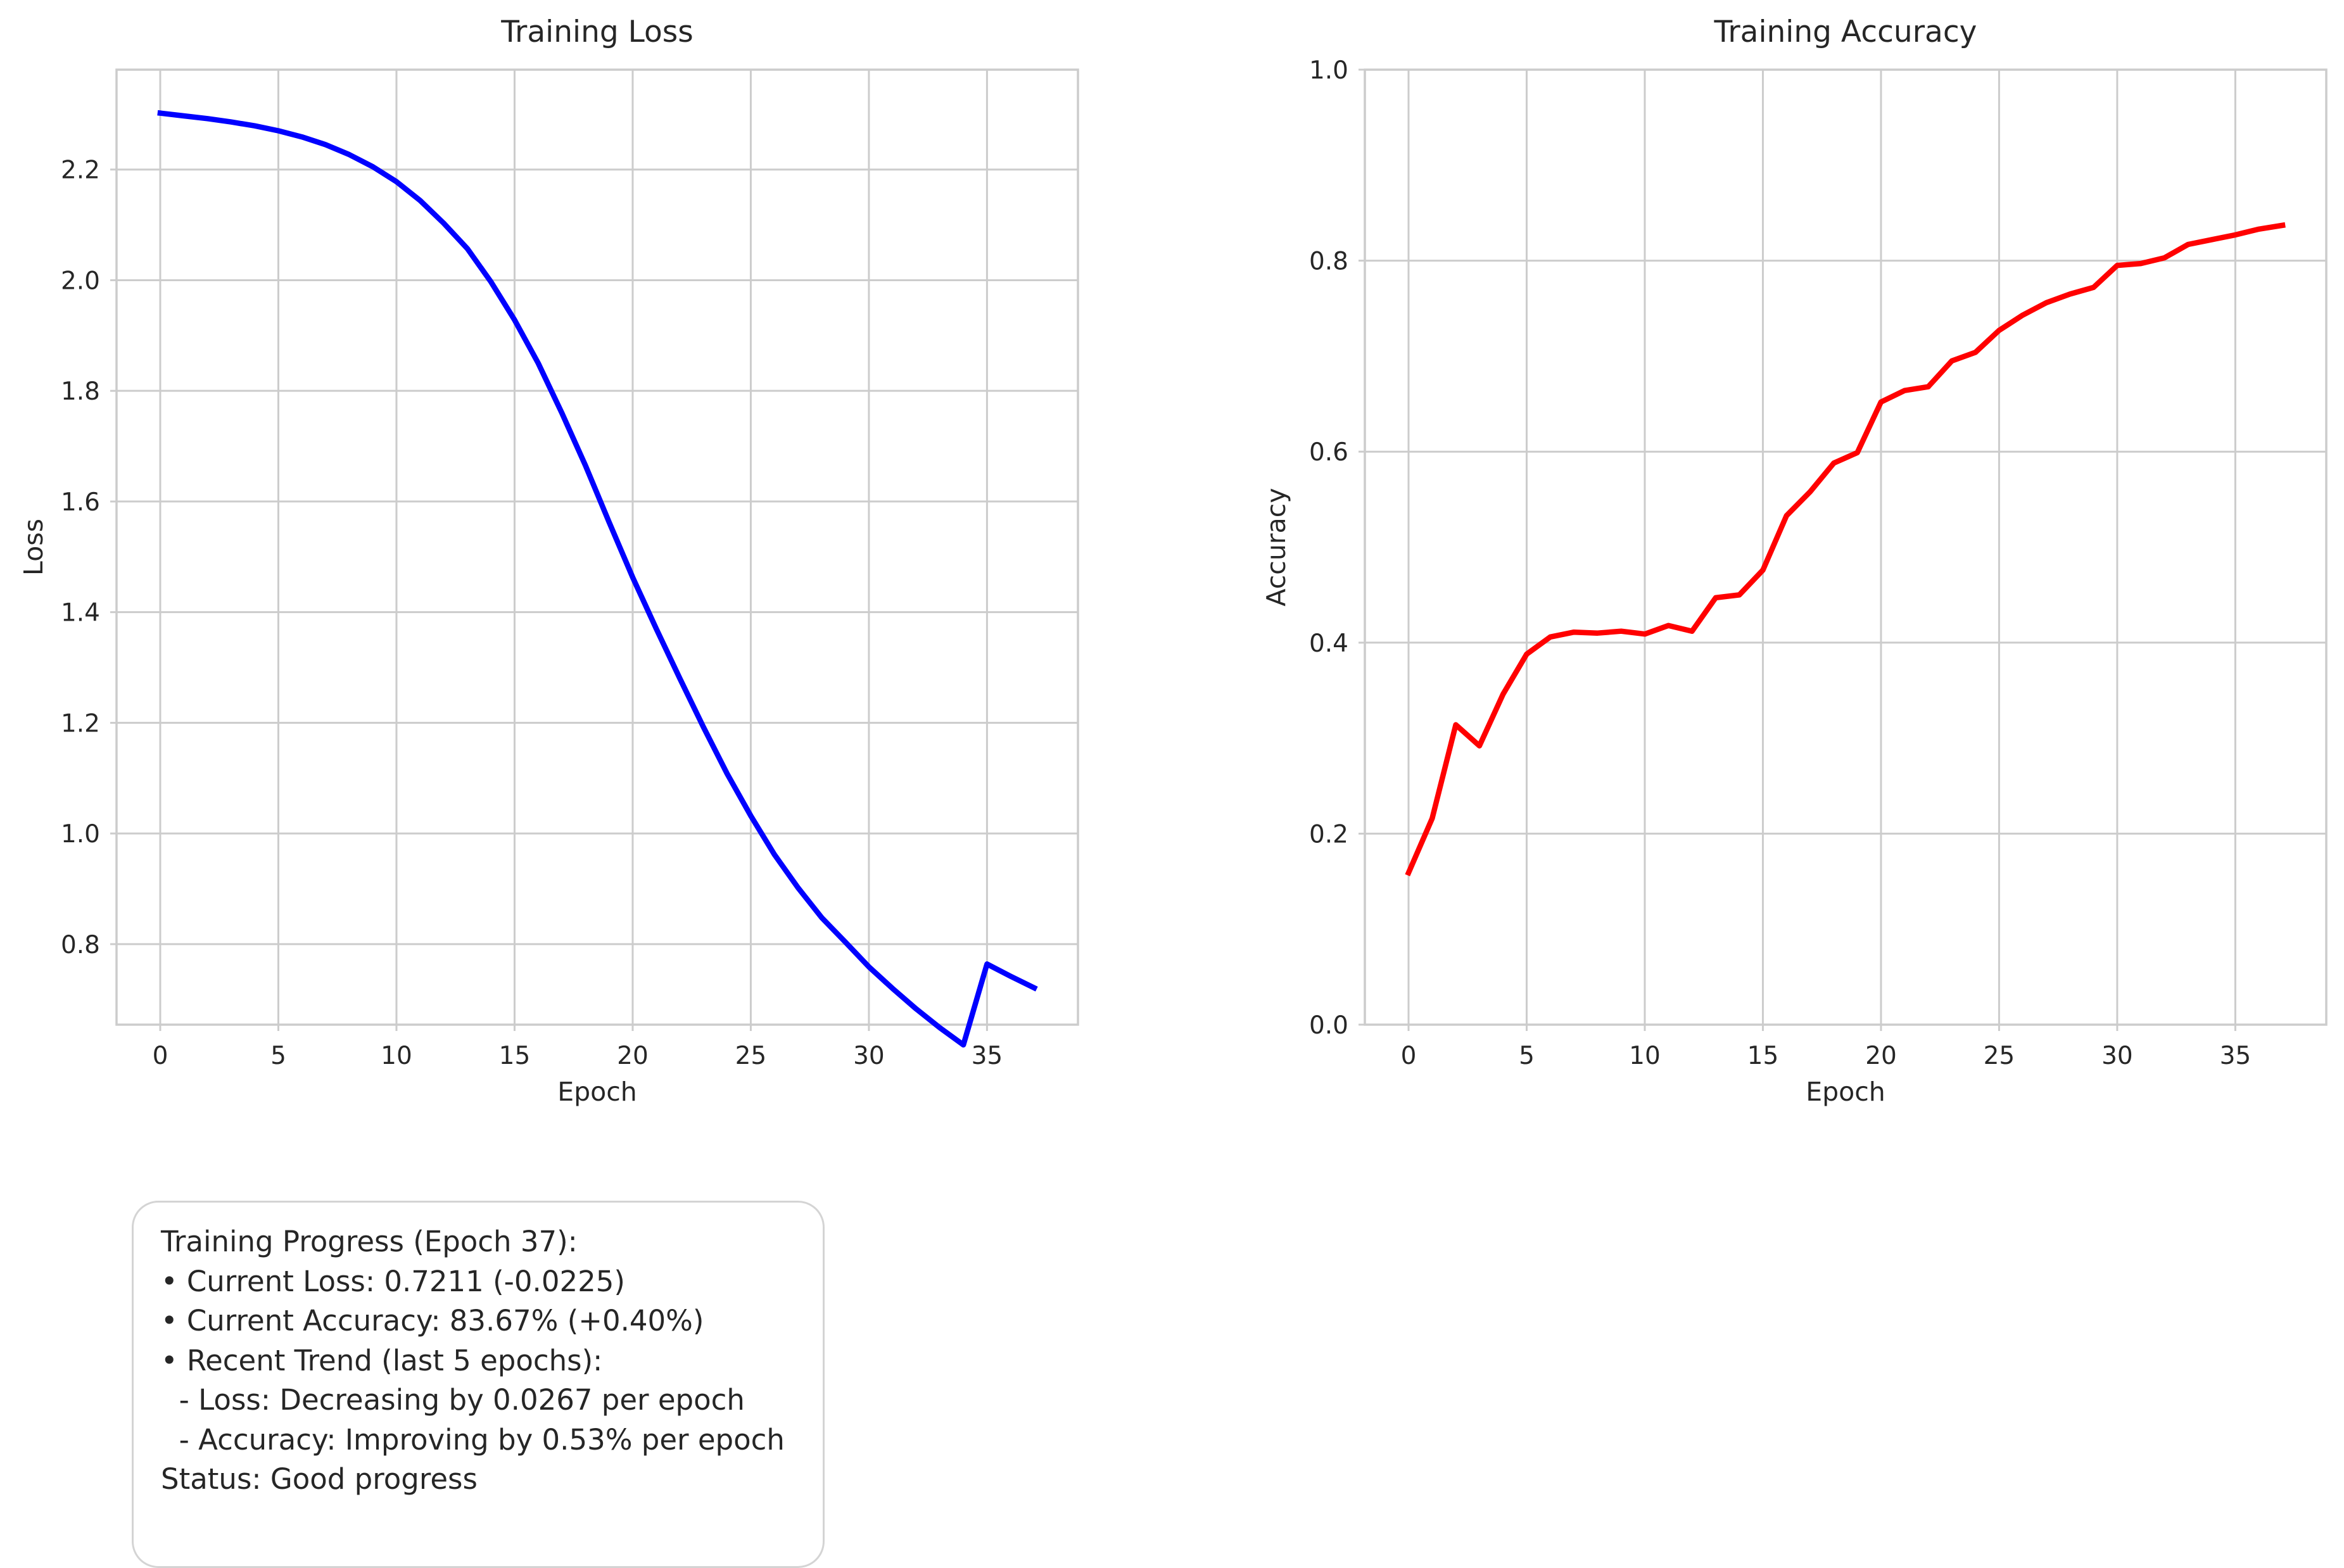  What do you see at coordinates (319, 1479) in the screenshot?
I see `summary-line-status: Status: Good progress` at bounding box center [319, 1479].